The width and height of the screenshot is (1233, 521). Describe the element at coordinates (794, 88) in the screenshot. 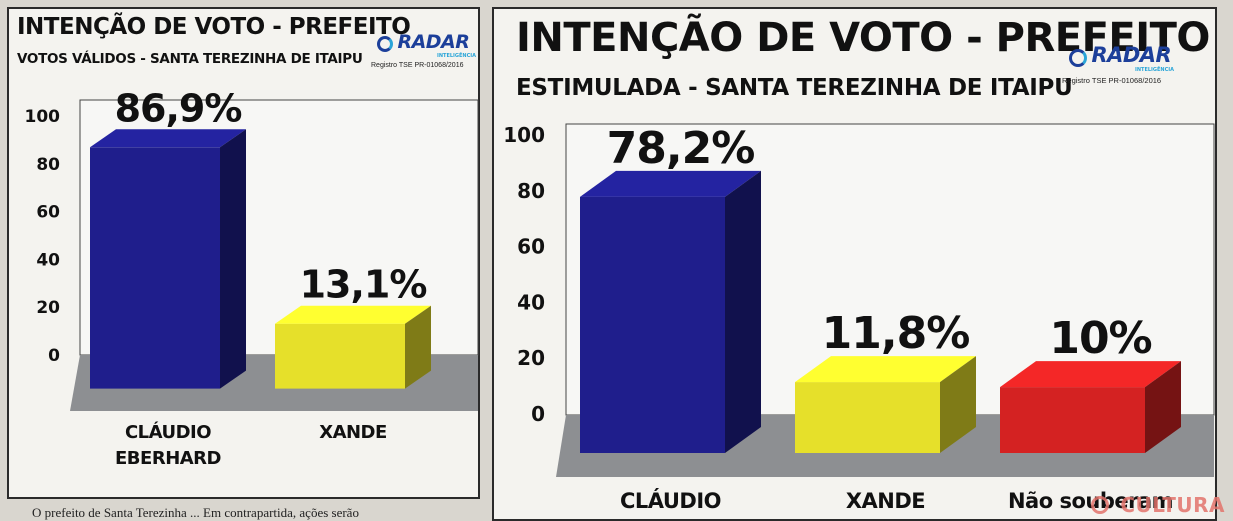

I see `chart-2-subtitle: ESTIMULADA - SANTA TEREZINHA DE ITAIPU` at that location.